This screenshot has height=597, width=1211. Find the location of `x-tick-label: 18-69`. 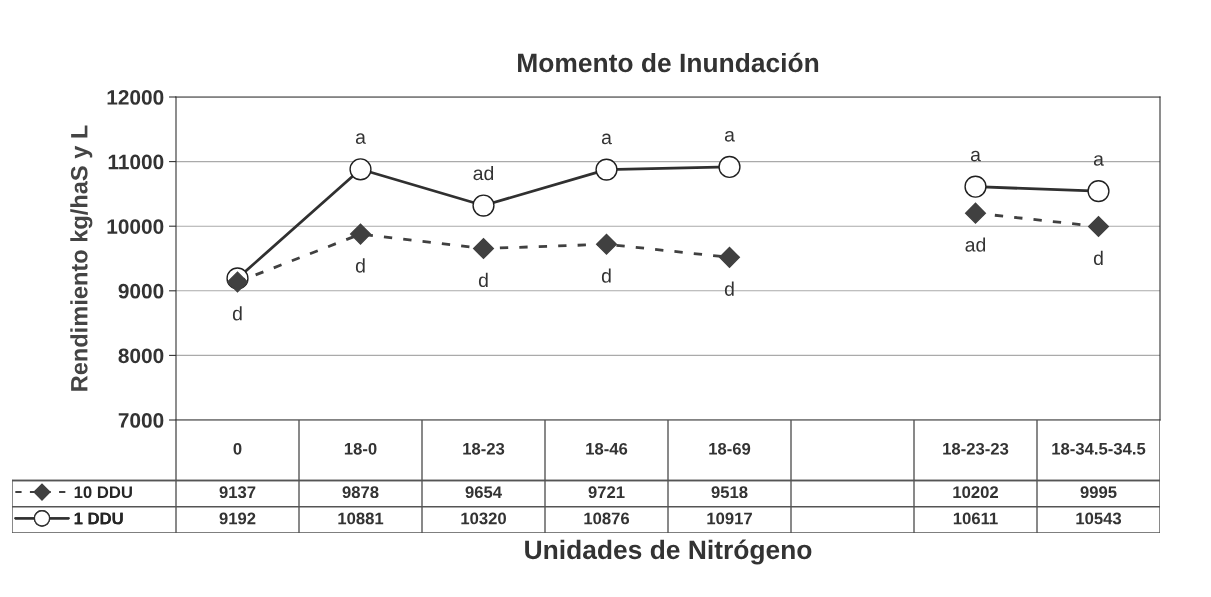

x-tick-label: 18-69 is located at coordinates (730, 448).